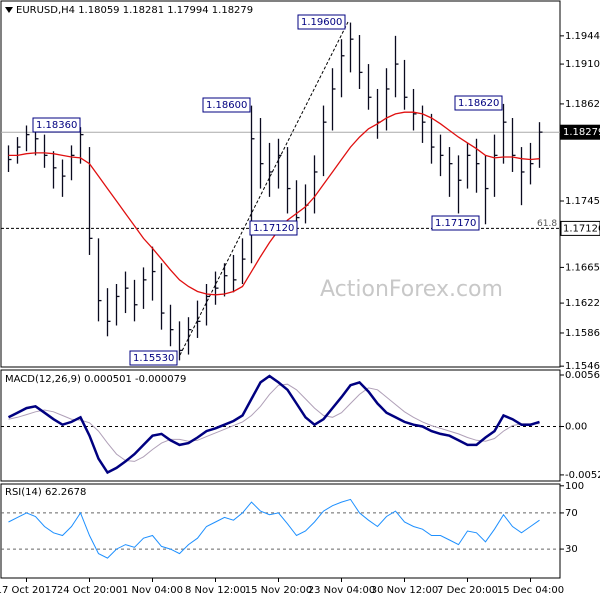  I want to click on y-tick-label: 30, so click(571, 549).